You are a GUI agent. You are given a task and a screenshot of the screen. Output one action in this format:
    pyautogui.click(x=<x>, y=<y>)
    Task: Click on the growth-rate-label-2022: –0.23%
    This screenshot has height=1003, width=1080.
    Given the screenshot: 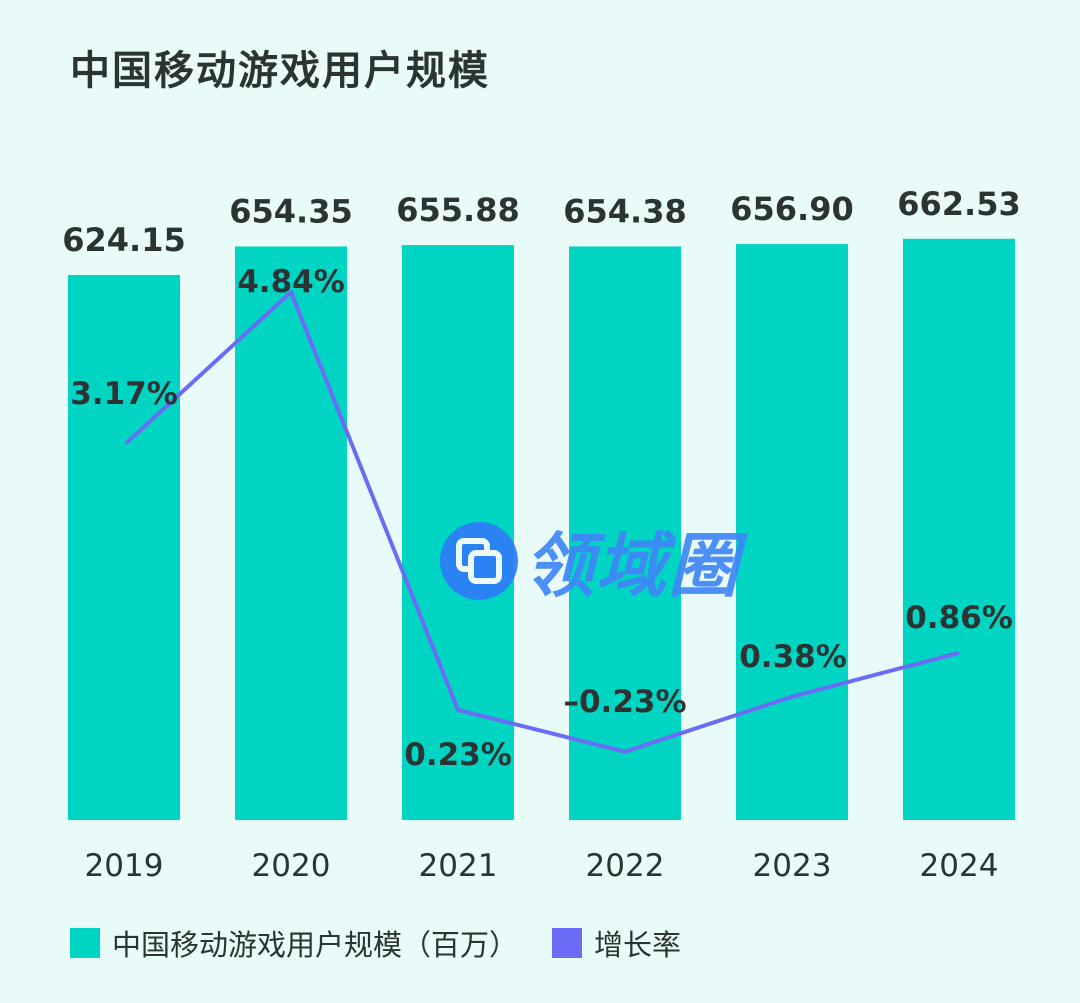 What is the action you would take?
    pyautogui.click(x=624, y=702)
    